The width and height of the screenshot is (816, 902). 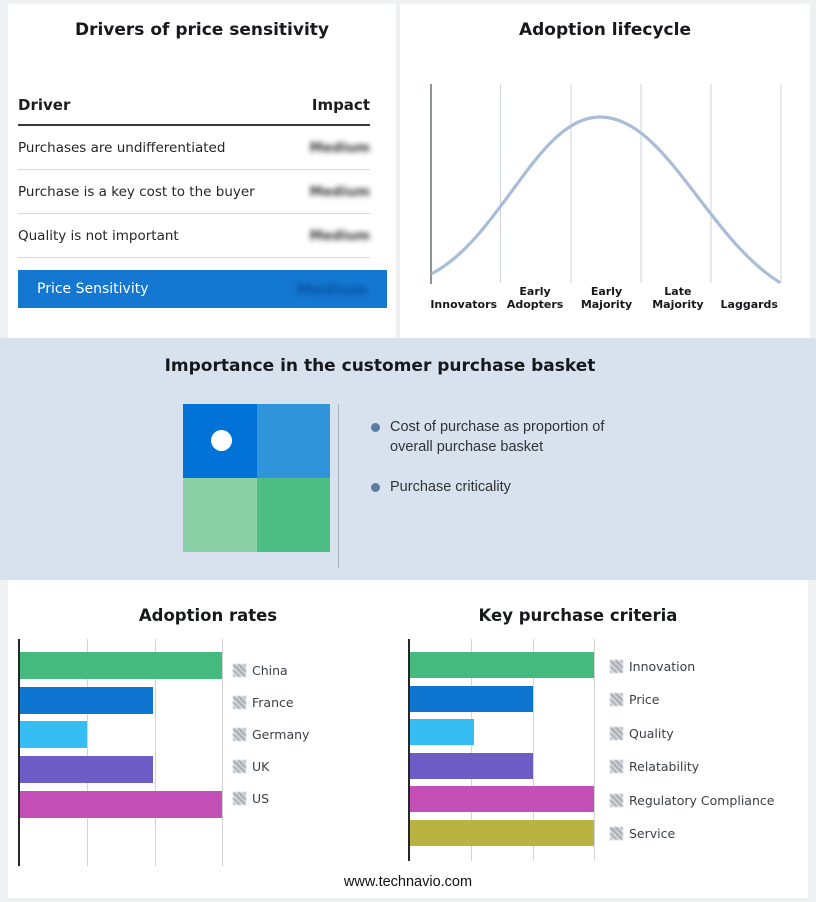 What do you see at coordinates (504, 750) in the screenshot?
I see `bar-plot-key-purchase-criteria` at bounding box center [504, 750].